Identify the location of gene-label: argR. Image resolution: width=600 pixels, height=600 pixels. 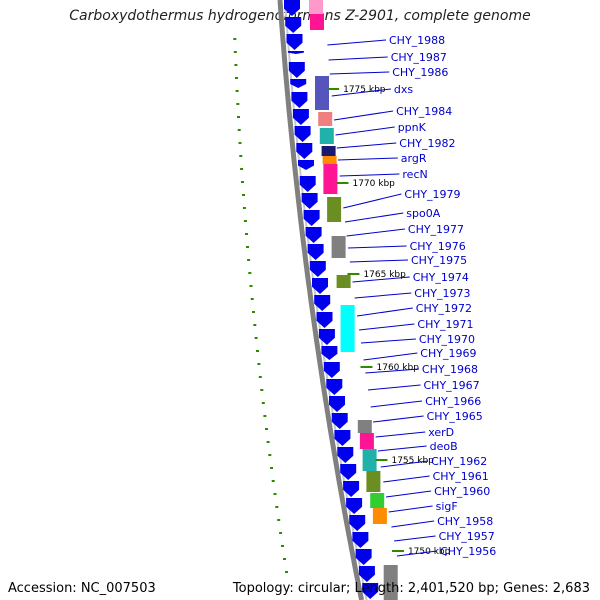
(414, 158).